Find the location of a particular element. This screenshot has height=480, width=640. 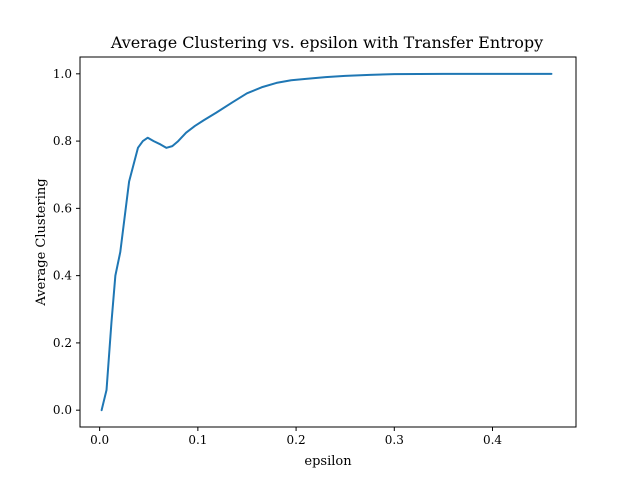

y-tick-label: 0.6 is located at coordinates (62, 208).